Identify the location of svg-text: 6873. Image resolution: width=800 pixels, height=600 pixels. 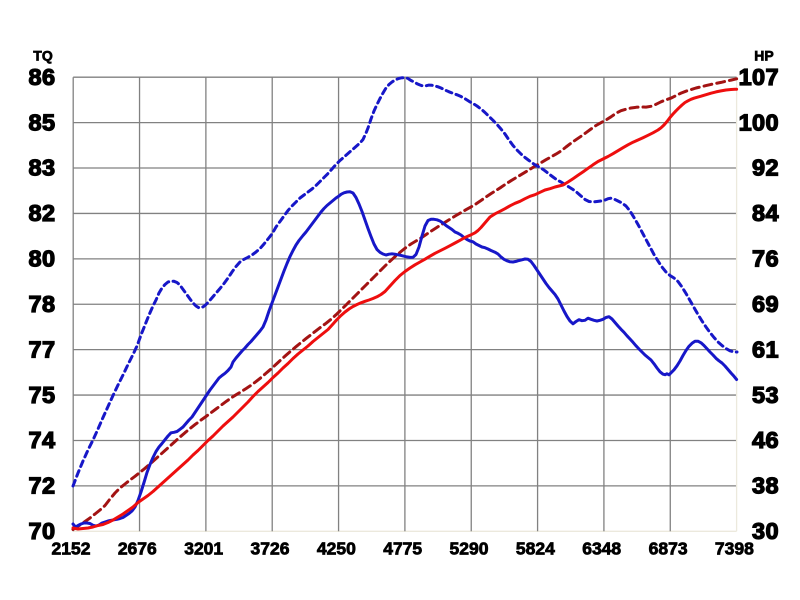
(668, 549).